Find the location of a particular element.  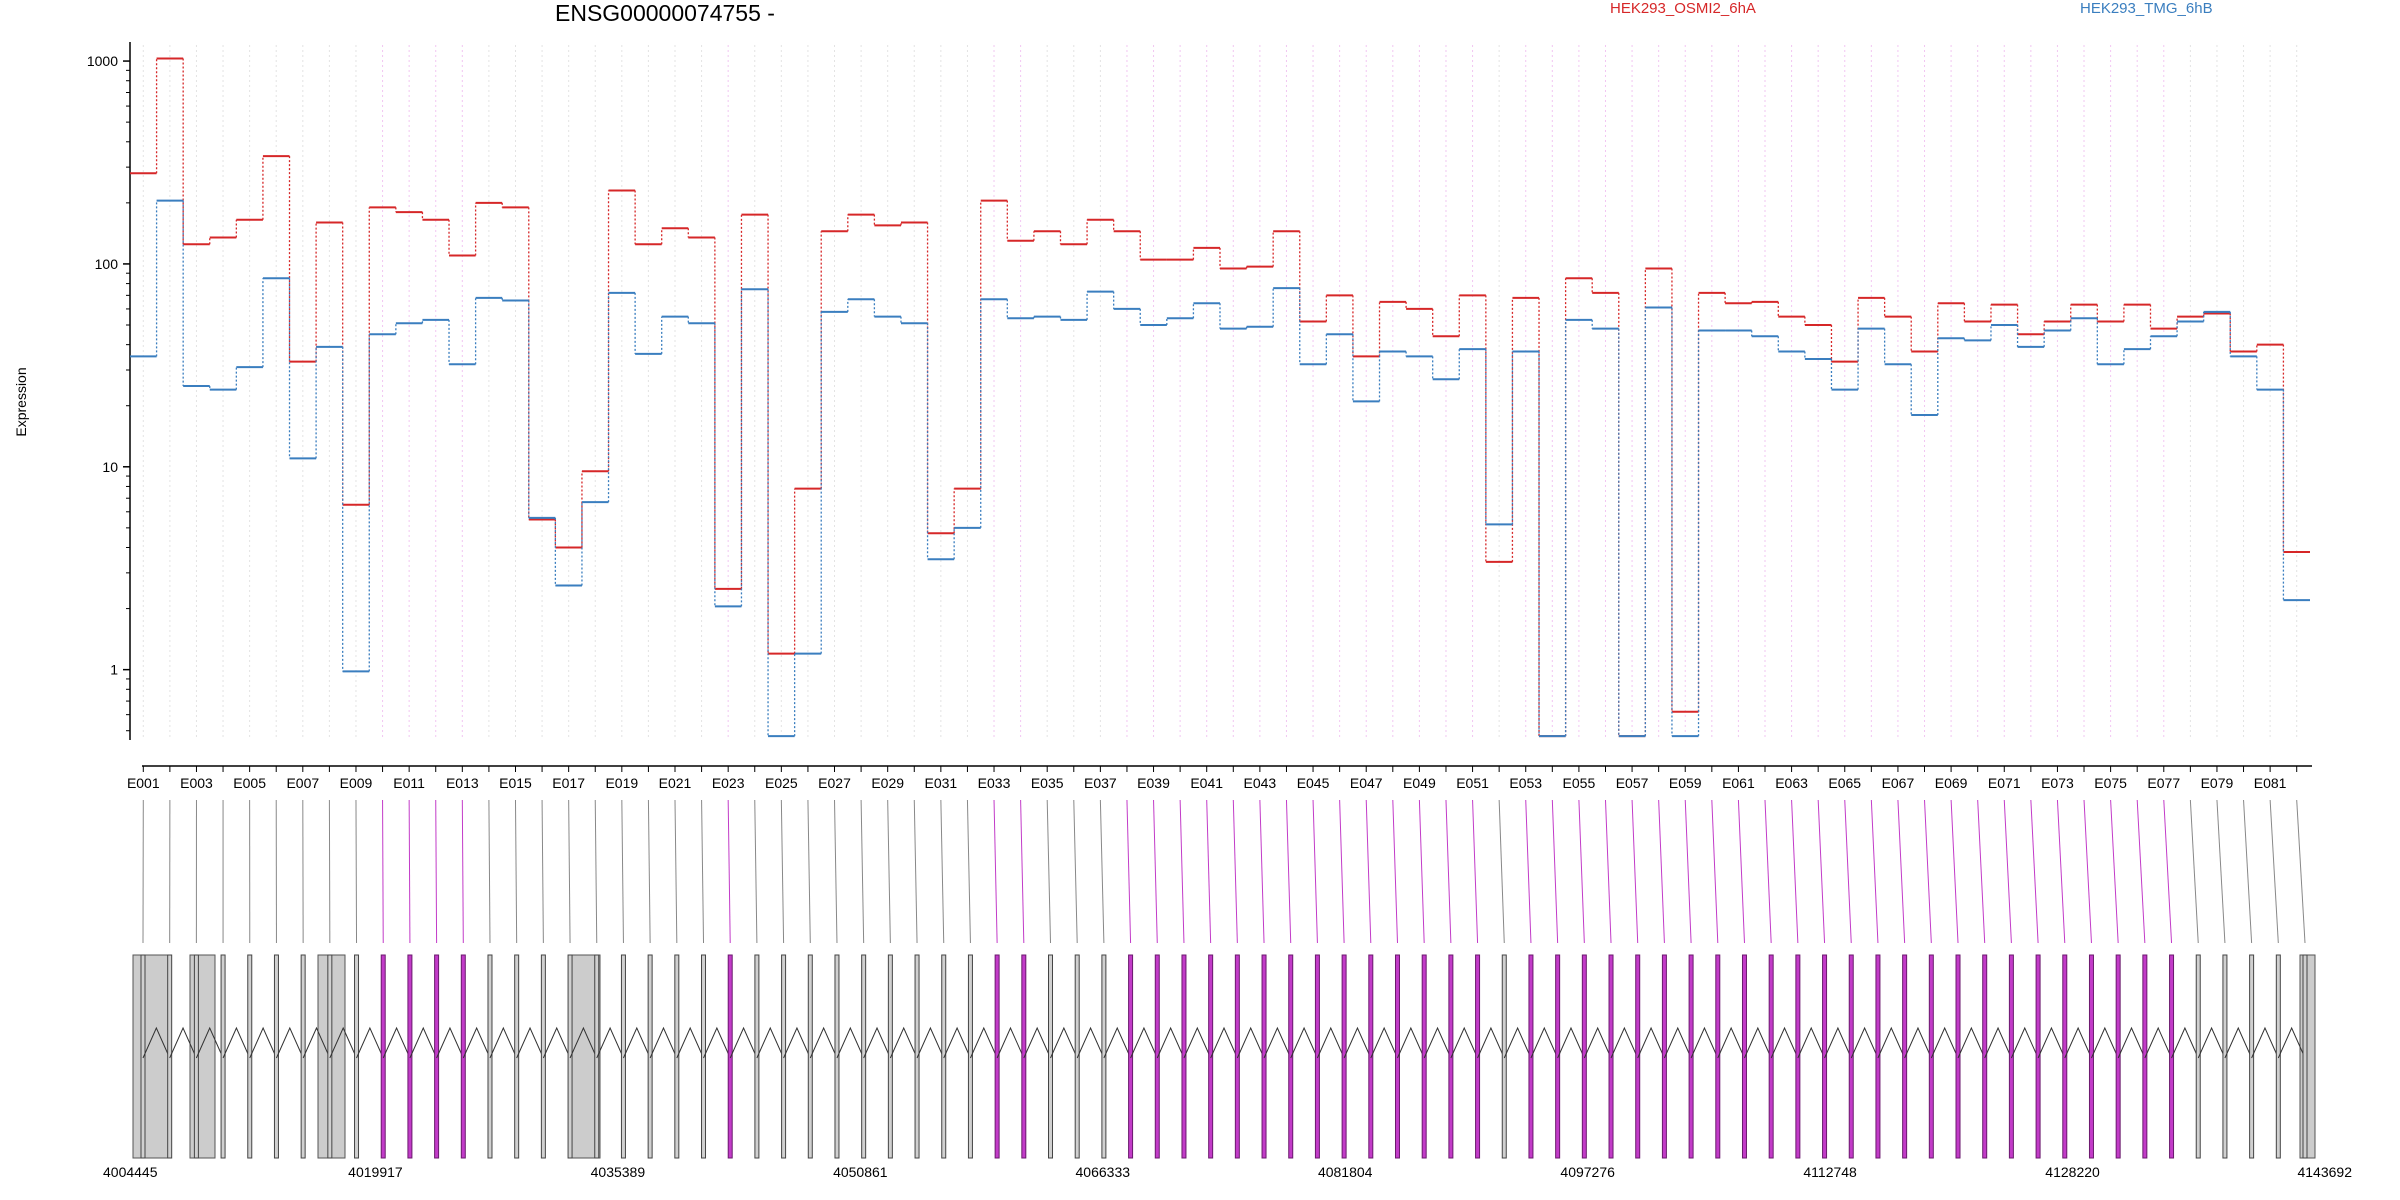

y-tick-label: 1000 is located at coordinates (102, 61).